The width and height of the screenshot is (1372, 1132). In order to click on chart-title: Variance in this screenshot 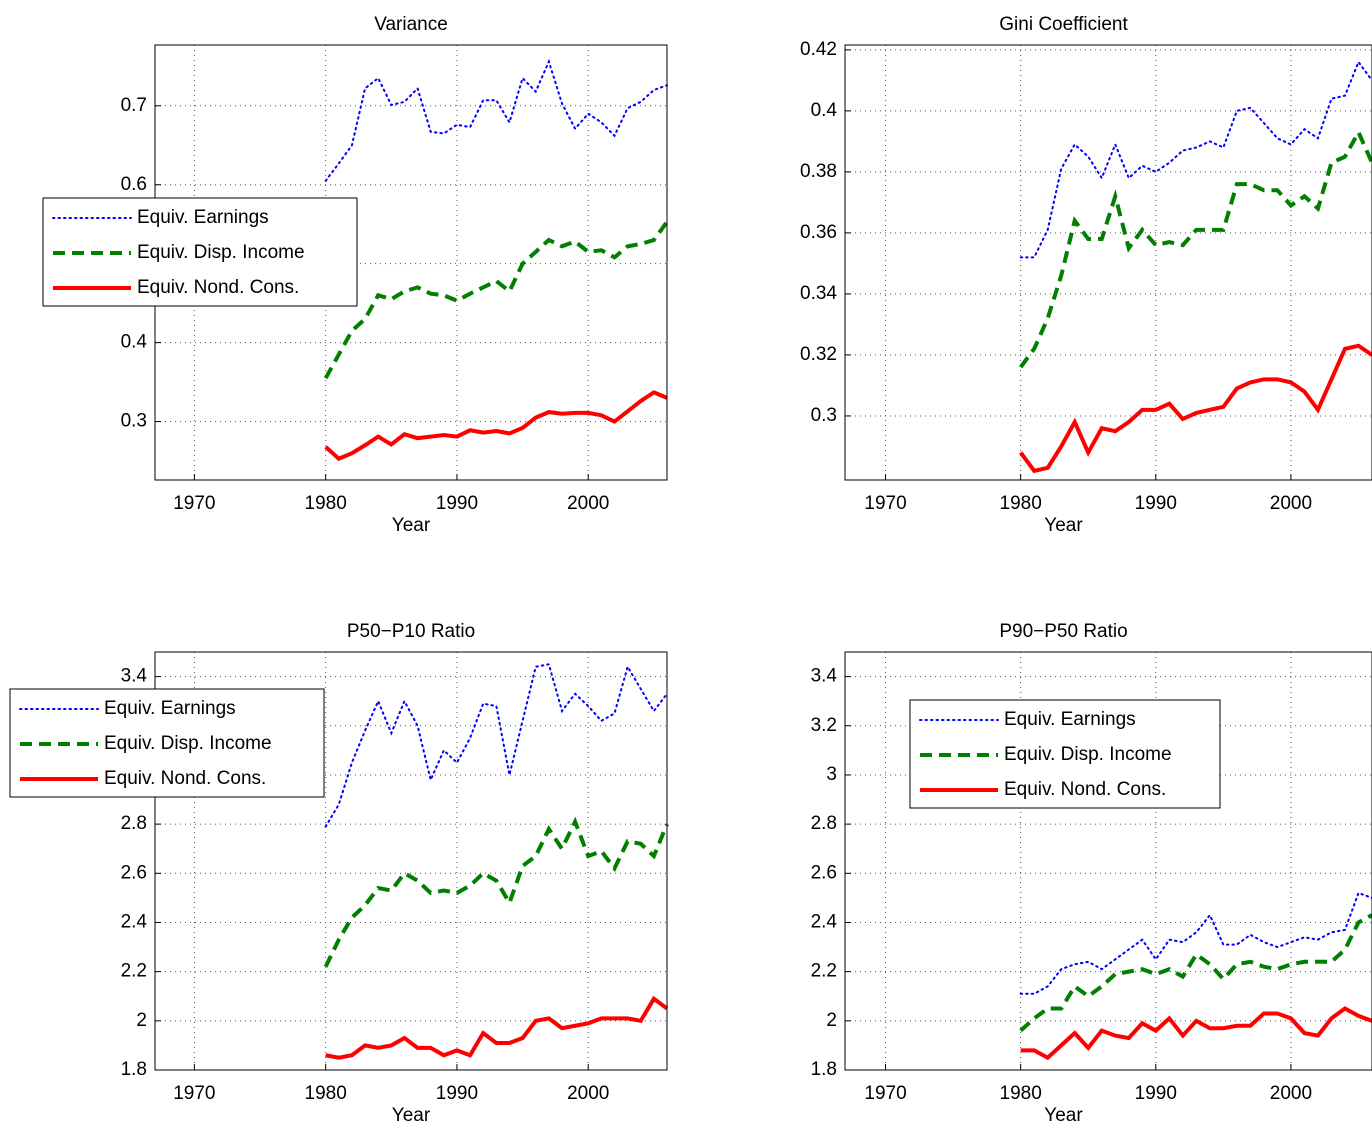, I will do `click(411, 24)`.